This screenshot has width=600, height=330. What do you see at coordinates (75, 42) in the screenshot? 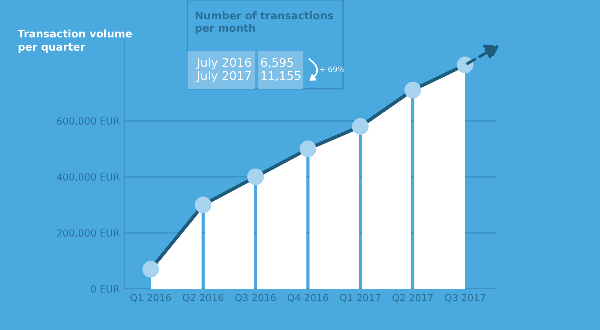
I see `chart-title: Transaction volume per quarter` at bounding box center [75, 42].